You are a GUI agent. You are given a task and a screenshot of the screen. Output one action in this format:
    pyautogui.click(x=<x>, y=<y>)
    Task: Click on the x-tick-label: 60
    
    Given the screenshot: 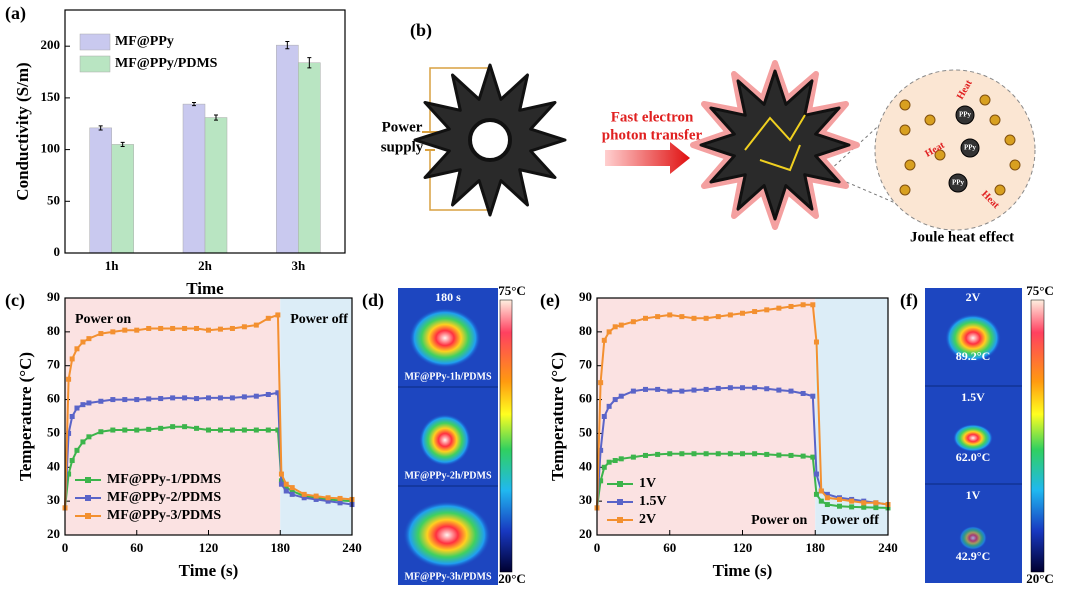 What is the action you would take?
    pyautogui.click(x=669, y=547)
    